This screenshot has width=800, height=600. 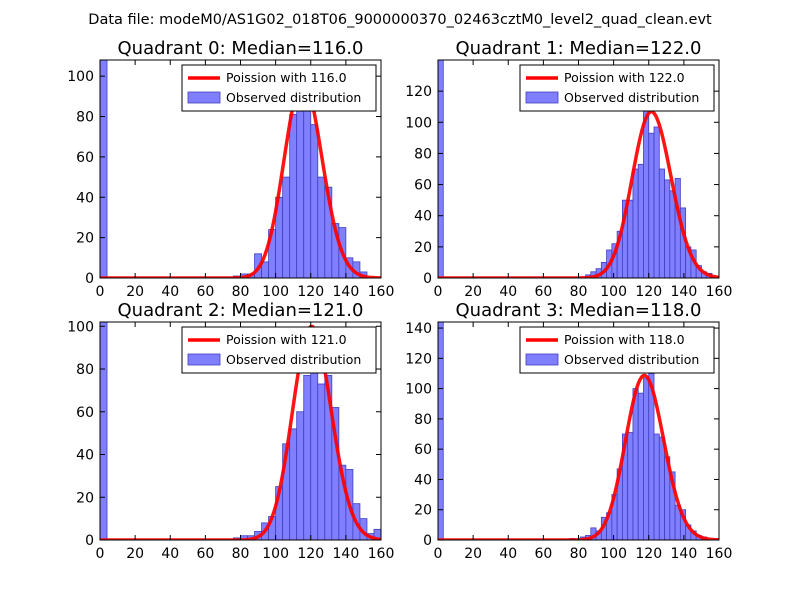 What do you see at coordinates (579, 310) in the screenshot?
I see `quadrant-3-title: Quadrant 3: Median=118.0` at bounding box center [579, 310].